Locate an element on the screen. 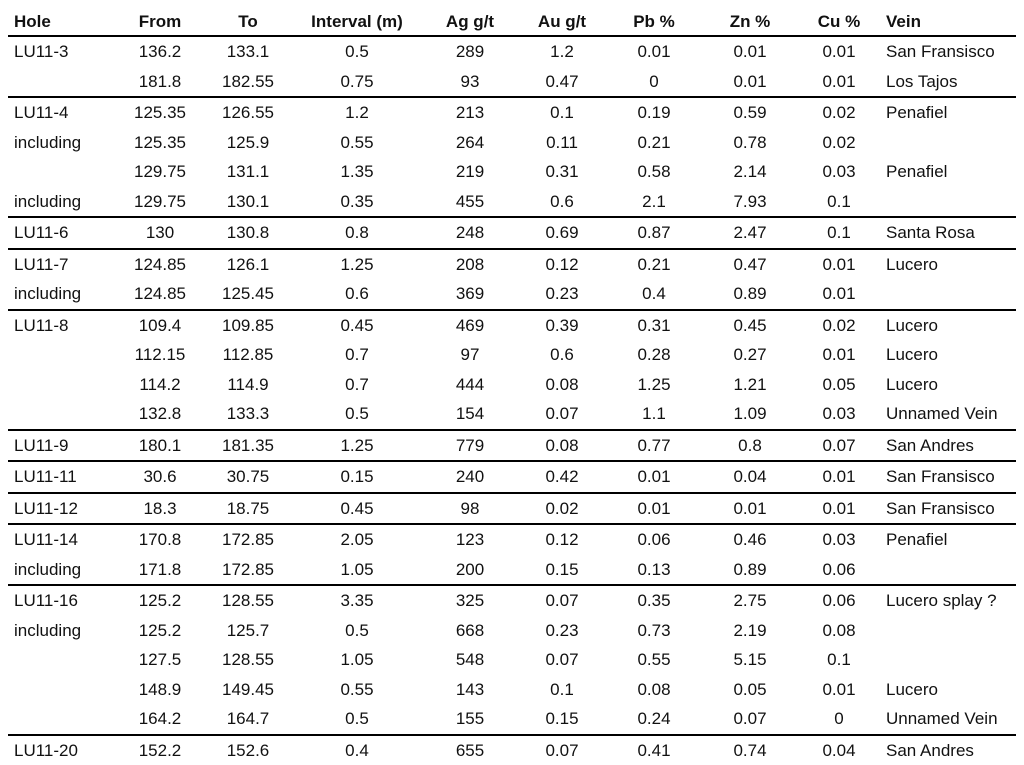 This screenshot has width=1024, height=765. cell-ag: 208 is located at coordinates (470, 264).